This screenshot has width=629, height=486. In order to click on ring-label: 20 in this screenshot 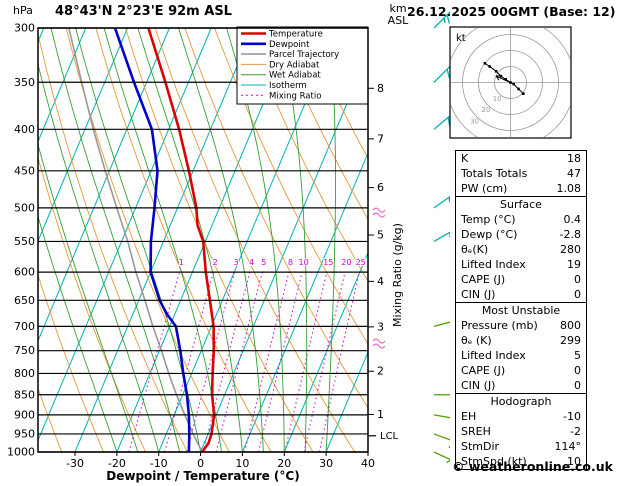, I will do `click(485, 110)`.